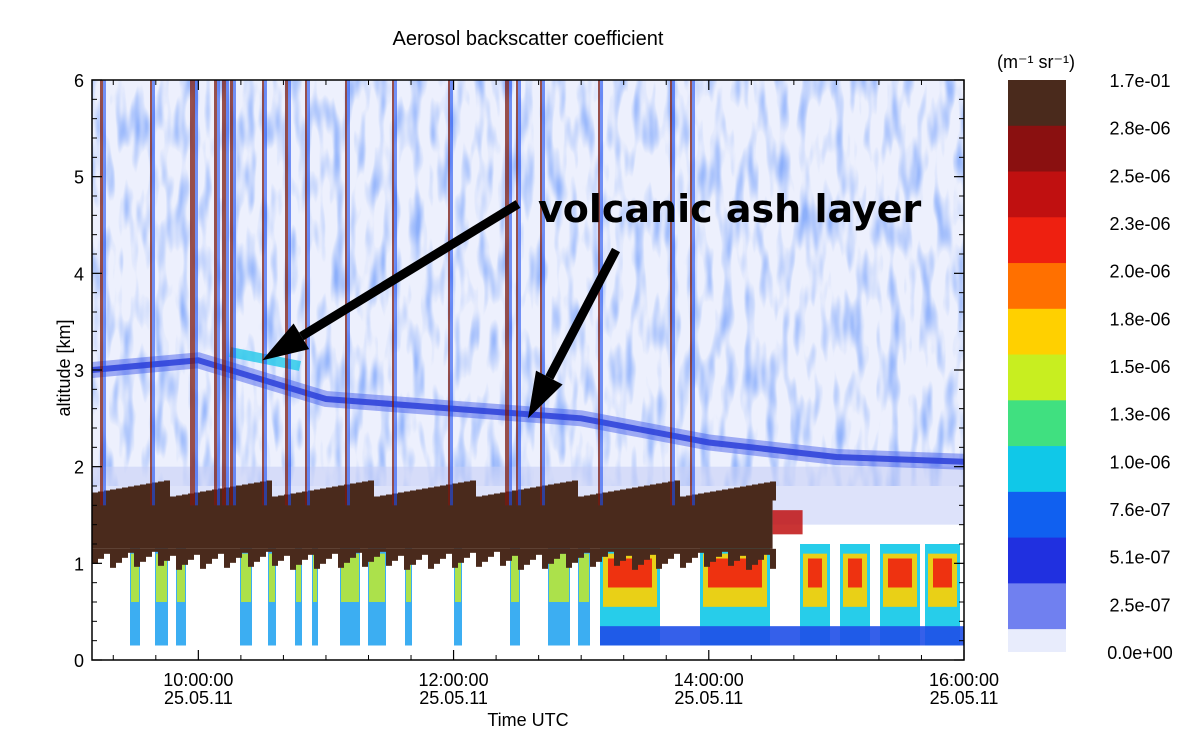 This screenshot has height=754, width=1200. I want to click on chart-title: Aerosol backscatter coefficient, so click(528, 39).